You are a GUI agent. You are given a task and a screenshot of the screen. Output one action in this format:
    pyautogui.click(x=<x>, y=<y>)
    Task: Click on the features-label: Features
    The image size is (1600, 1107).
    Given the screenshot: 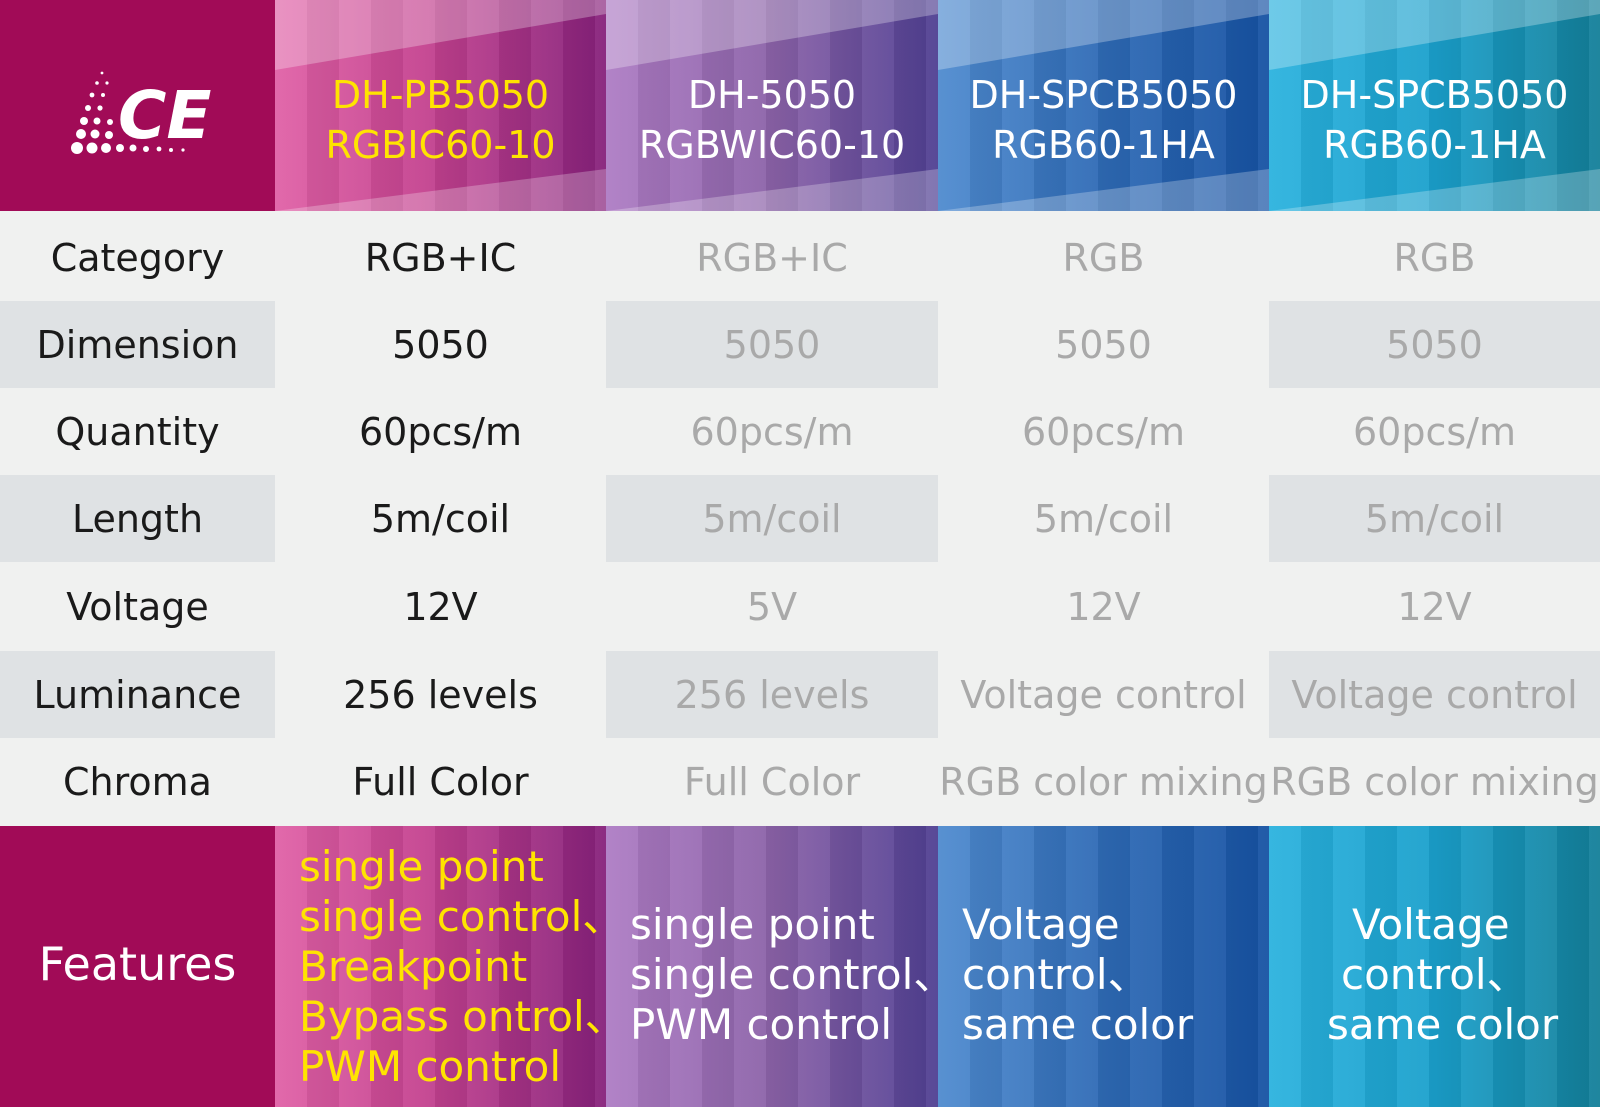 What is the action you would take?
    pyautogui.click(x=137, y=964)
    